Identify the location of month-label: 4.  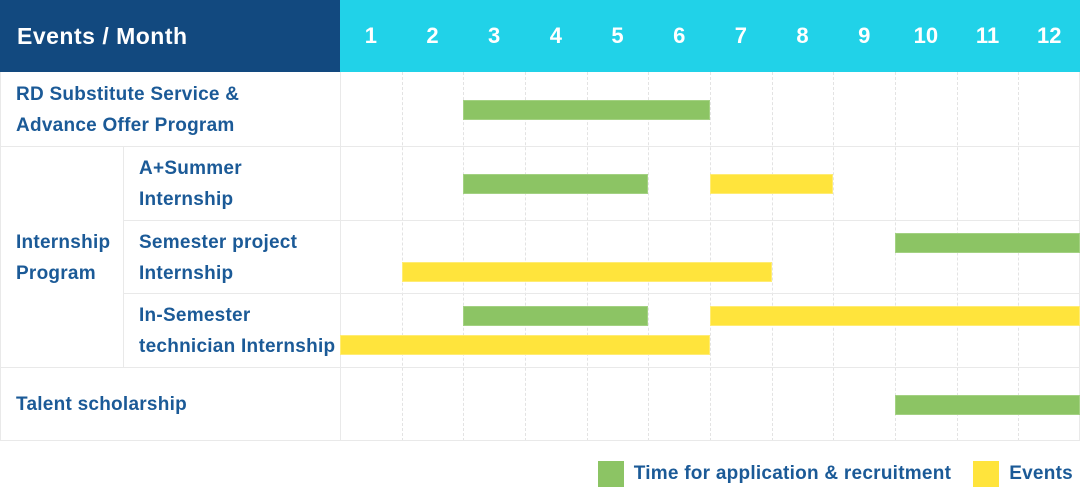
(555, 35).